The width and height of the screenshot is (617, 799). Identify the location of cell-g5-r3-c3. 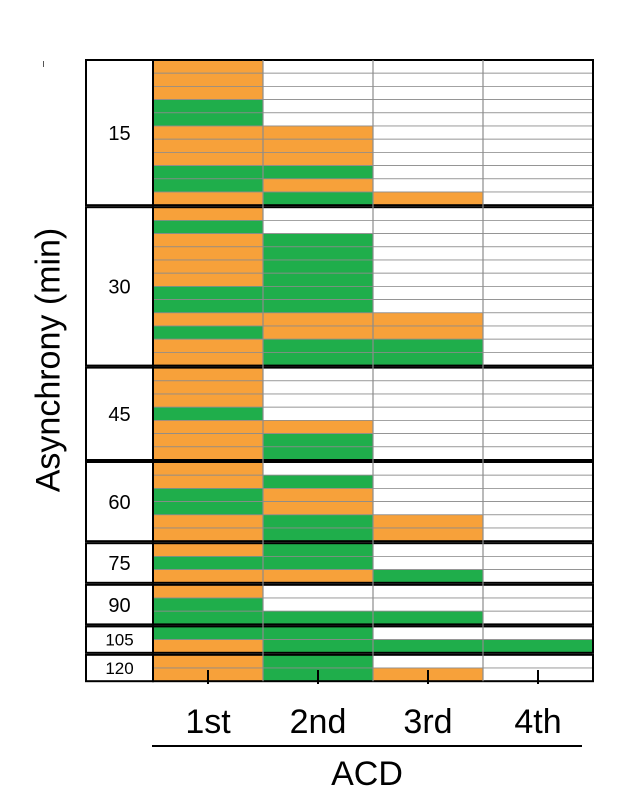
(428, 576).